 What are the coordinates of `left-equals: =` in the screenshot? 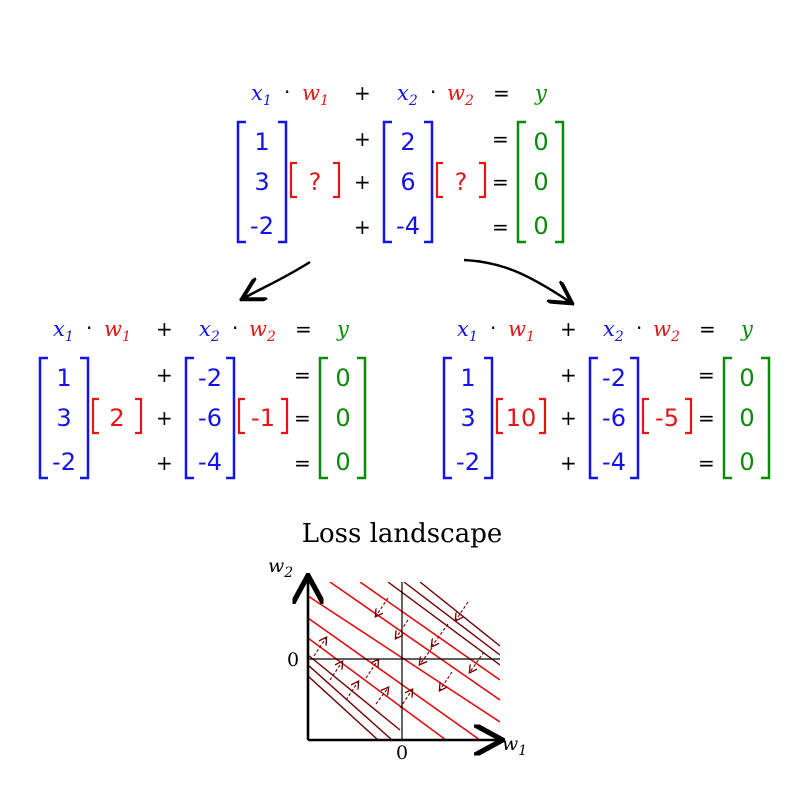 It's located at (302, 418).